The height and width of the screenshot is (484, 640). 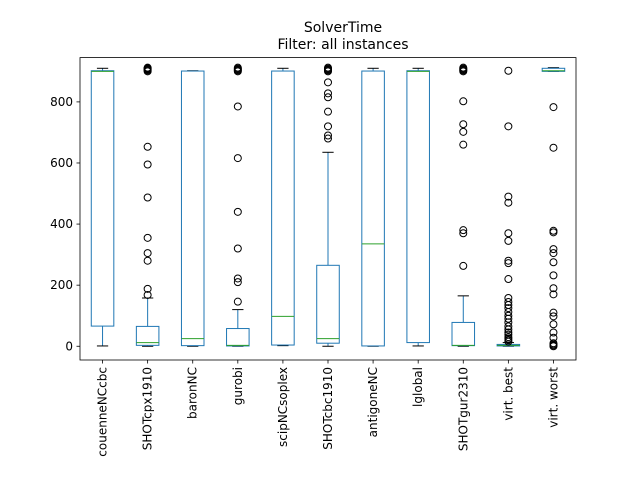 I want to click on y-axis: 0 200 400 600 800, so click(x=65, y=224).